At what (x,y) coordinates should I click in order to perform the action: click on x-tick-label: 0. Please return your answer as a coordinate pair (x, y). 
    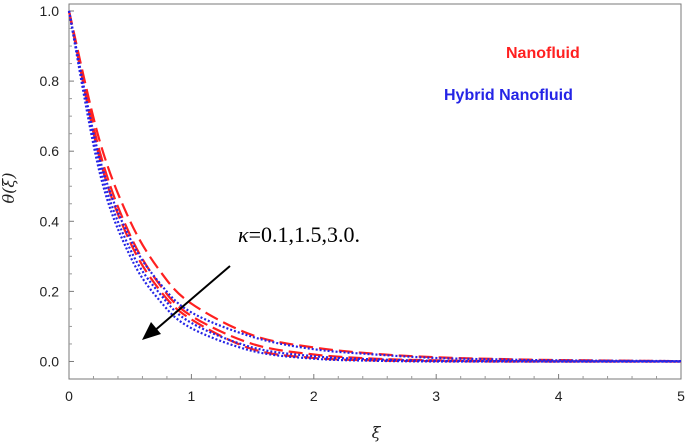
    Looking at the image, I should click on (69, 396).